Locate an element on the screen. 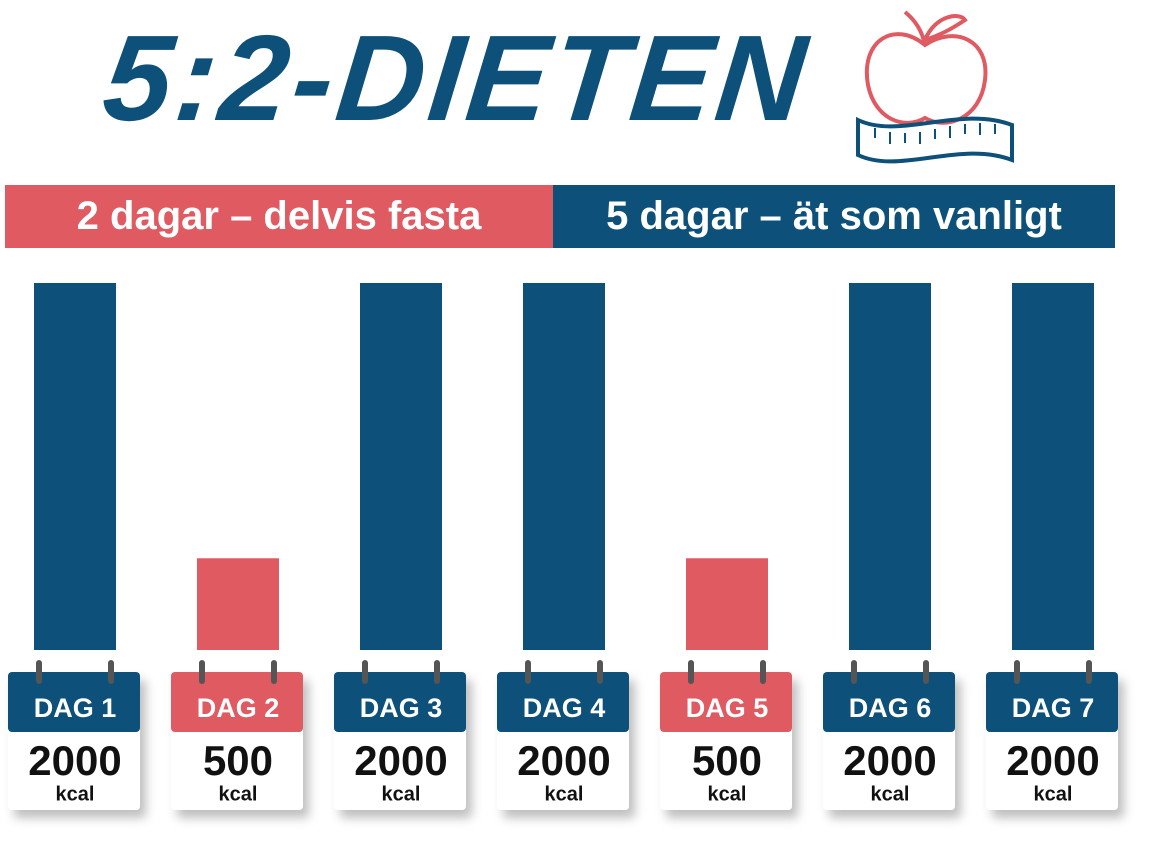  x-tick-label: DAG 2 is located at coordinates (238, 708).